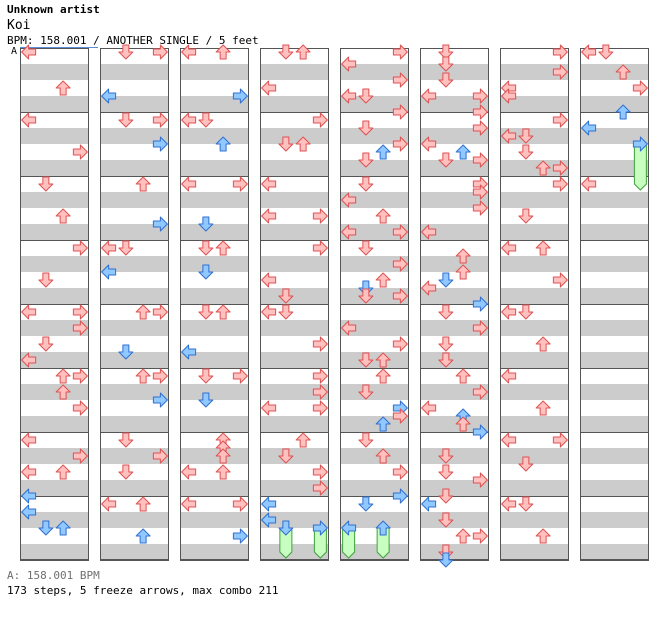  Describe the element at coordinates (53, 9) in the screenshot. I see `artist-name: Unknown artist` at that location.